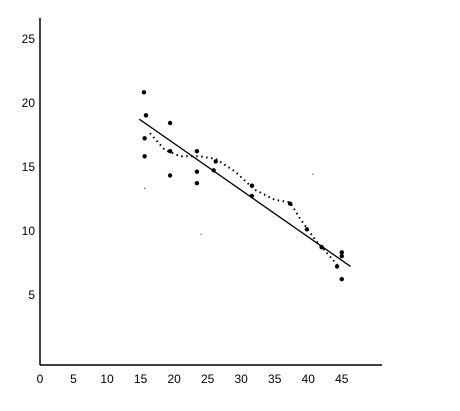 The width and height of the screenshot is (460, 411). What do you see at coordinates (245, 200) in the screenshot?
I see `smooth-curve` at bounding box center [245, 200].